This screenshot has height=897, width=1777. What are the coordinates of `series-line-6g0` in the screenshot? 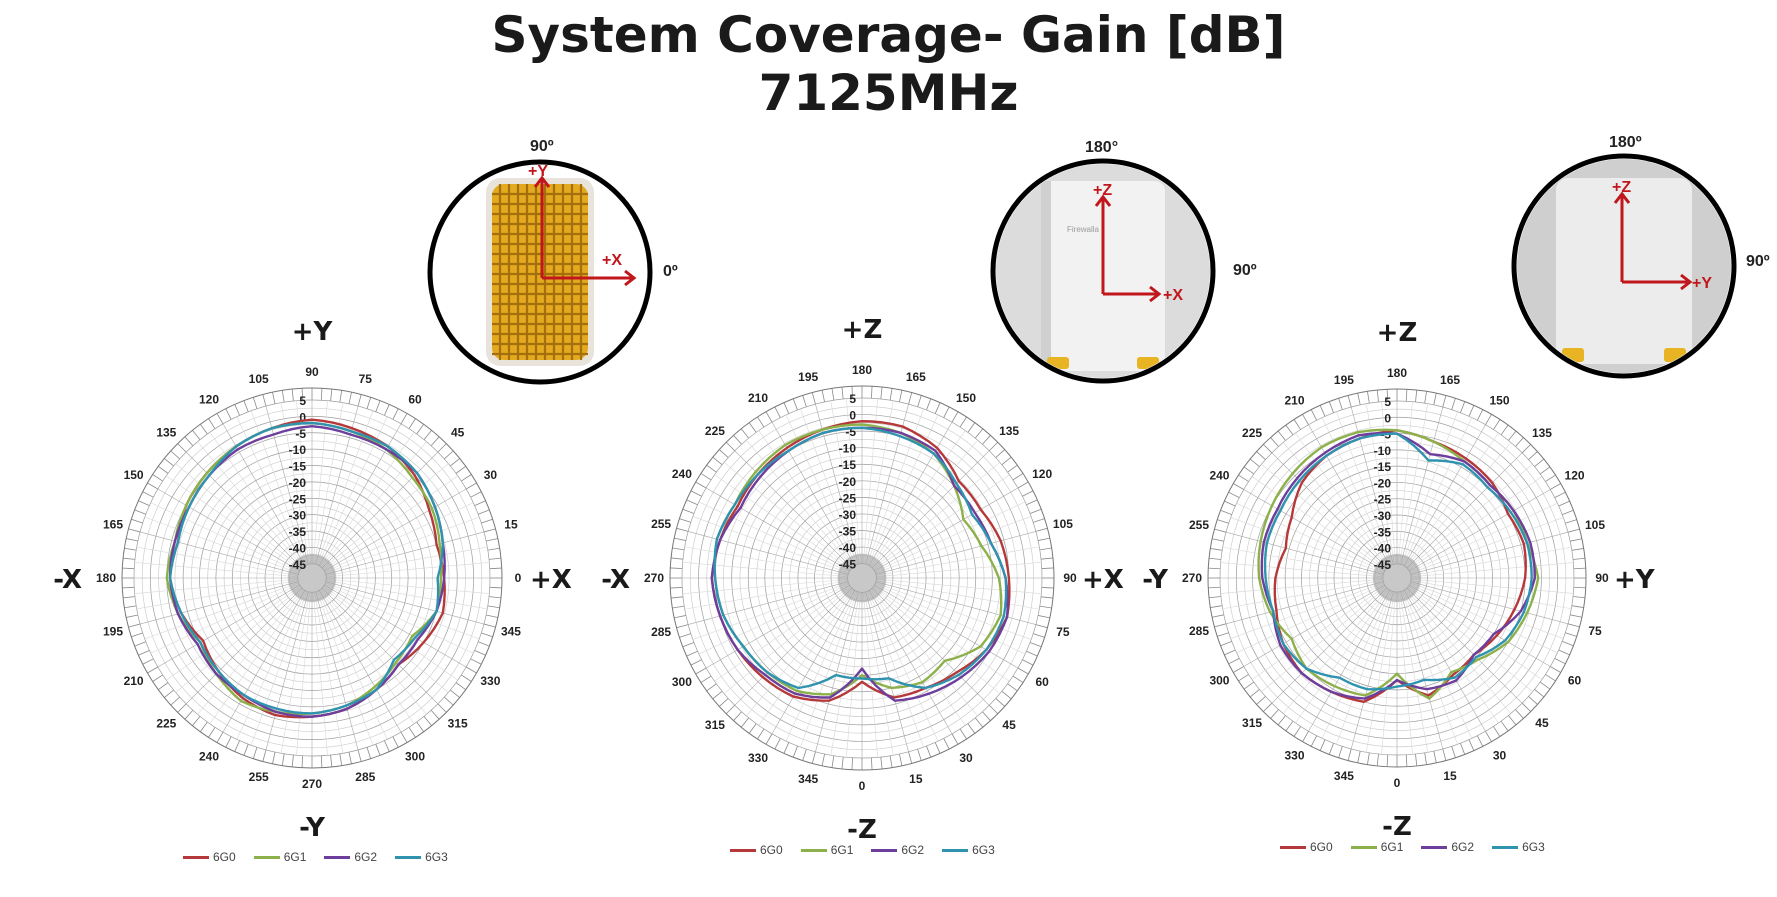 It's located at (860, 561).